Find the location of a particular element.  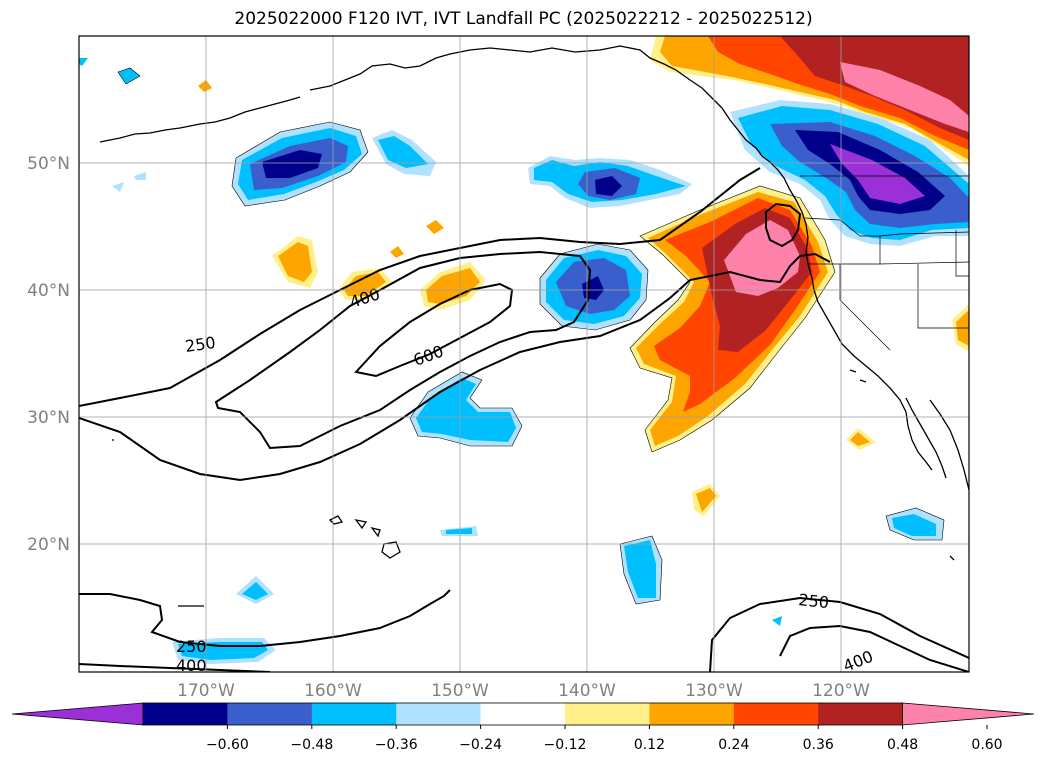

colorbar-tick-label: 0.12 is located at coordinates (649, 745).